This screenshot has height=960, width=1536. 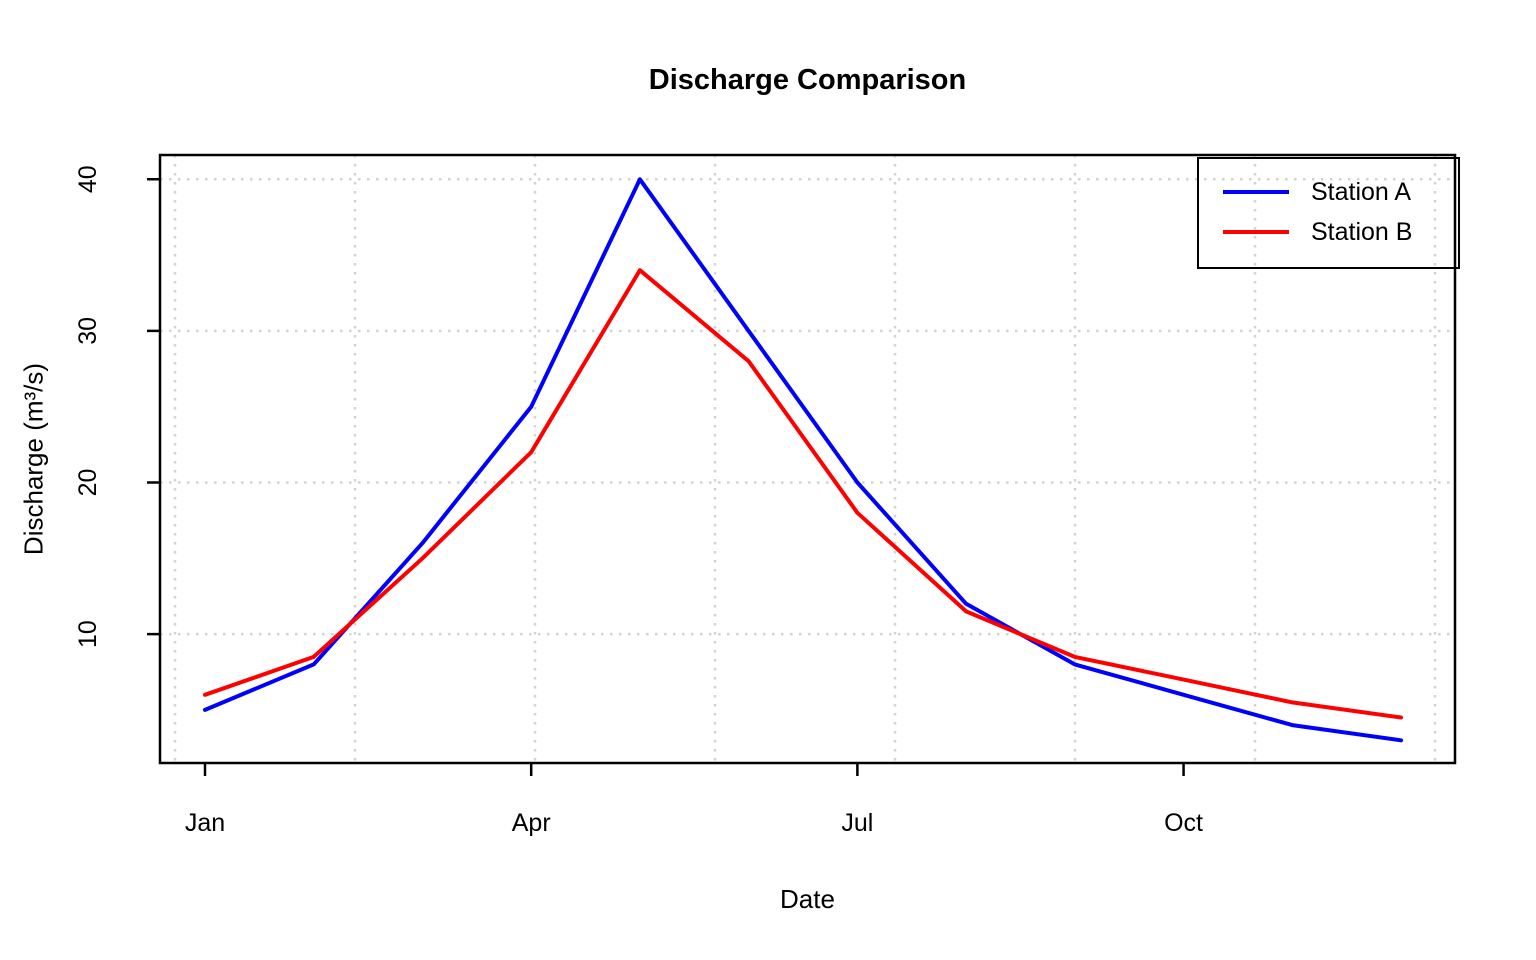 I want to click on legend-item-station-b: Station B, so click(x=1340, y=232).